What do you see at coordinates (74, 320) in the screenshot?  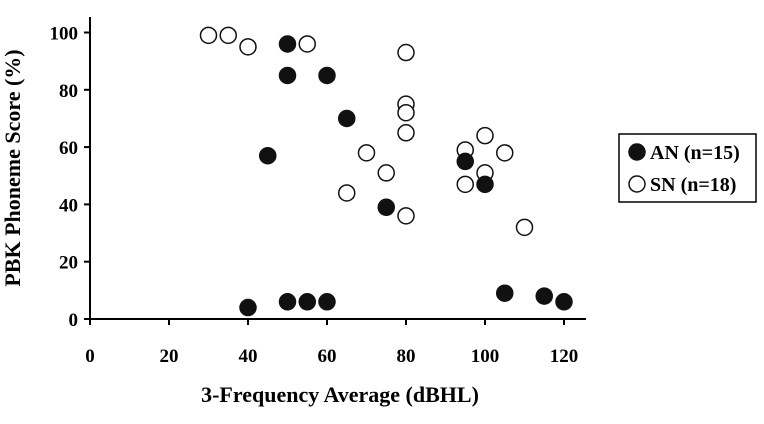 I see `y-tick-label: 0` at bounding box center [74, 320].